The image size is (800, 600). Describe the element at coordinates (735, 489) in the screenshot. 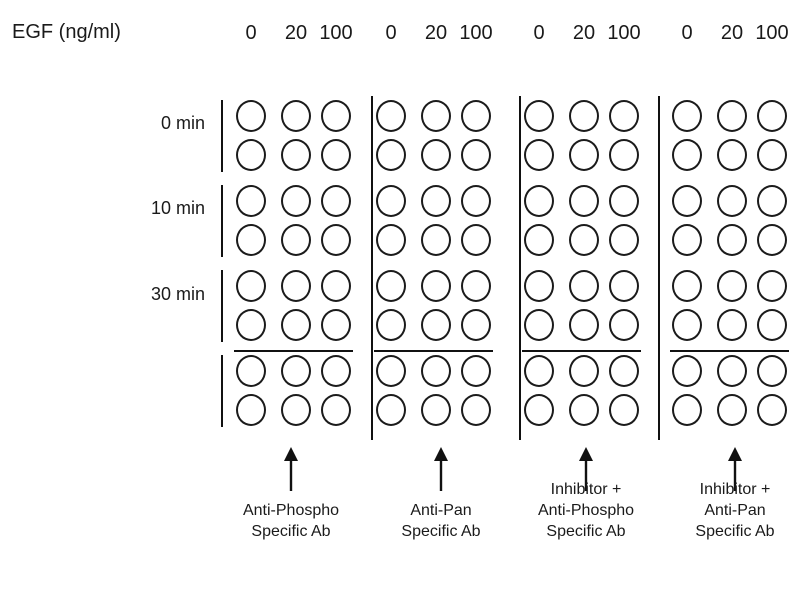

I see `group-caption-line: Inhibitor +` at that location.